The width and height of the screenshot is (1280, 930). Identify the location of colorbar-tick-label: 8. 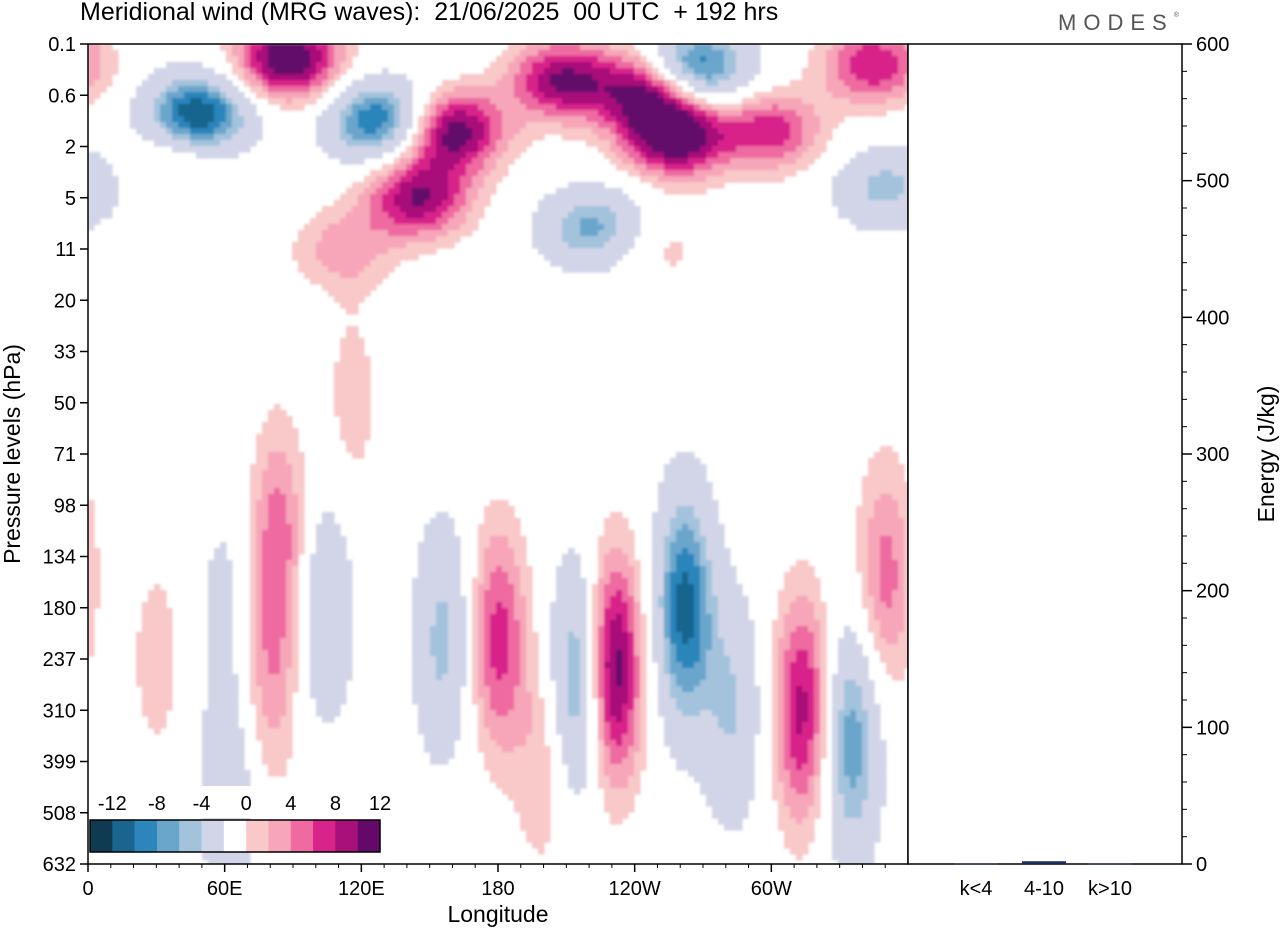
(335, 804).